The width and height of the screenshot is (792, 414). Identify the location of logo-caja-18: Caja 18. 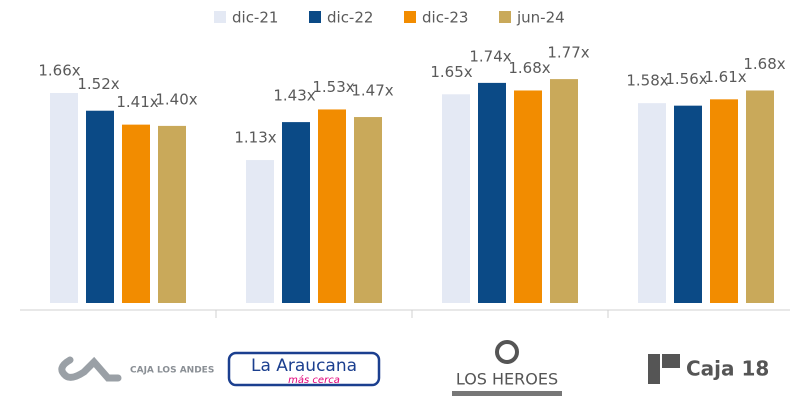
(708, 369).